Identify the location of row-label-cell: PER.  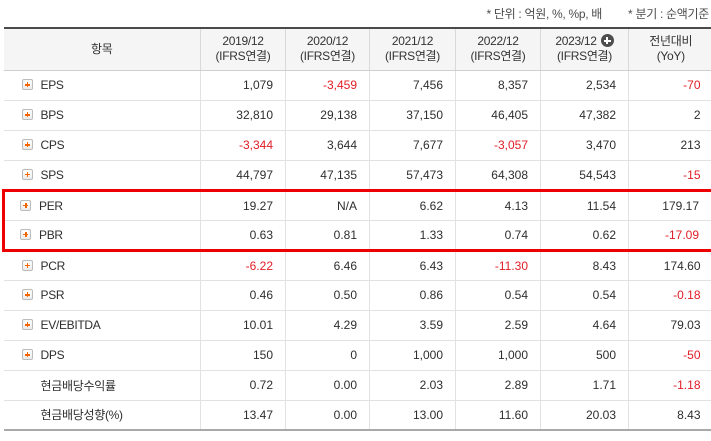
(101, 204).